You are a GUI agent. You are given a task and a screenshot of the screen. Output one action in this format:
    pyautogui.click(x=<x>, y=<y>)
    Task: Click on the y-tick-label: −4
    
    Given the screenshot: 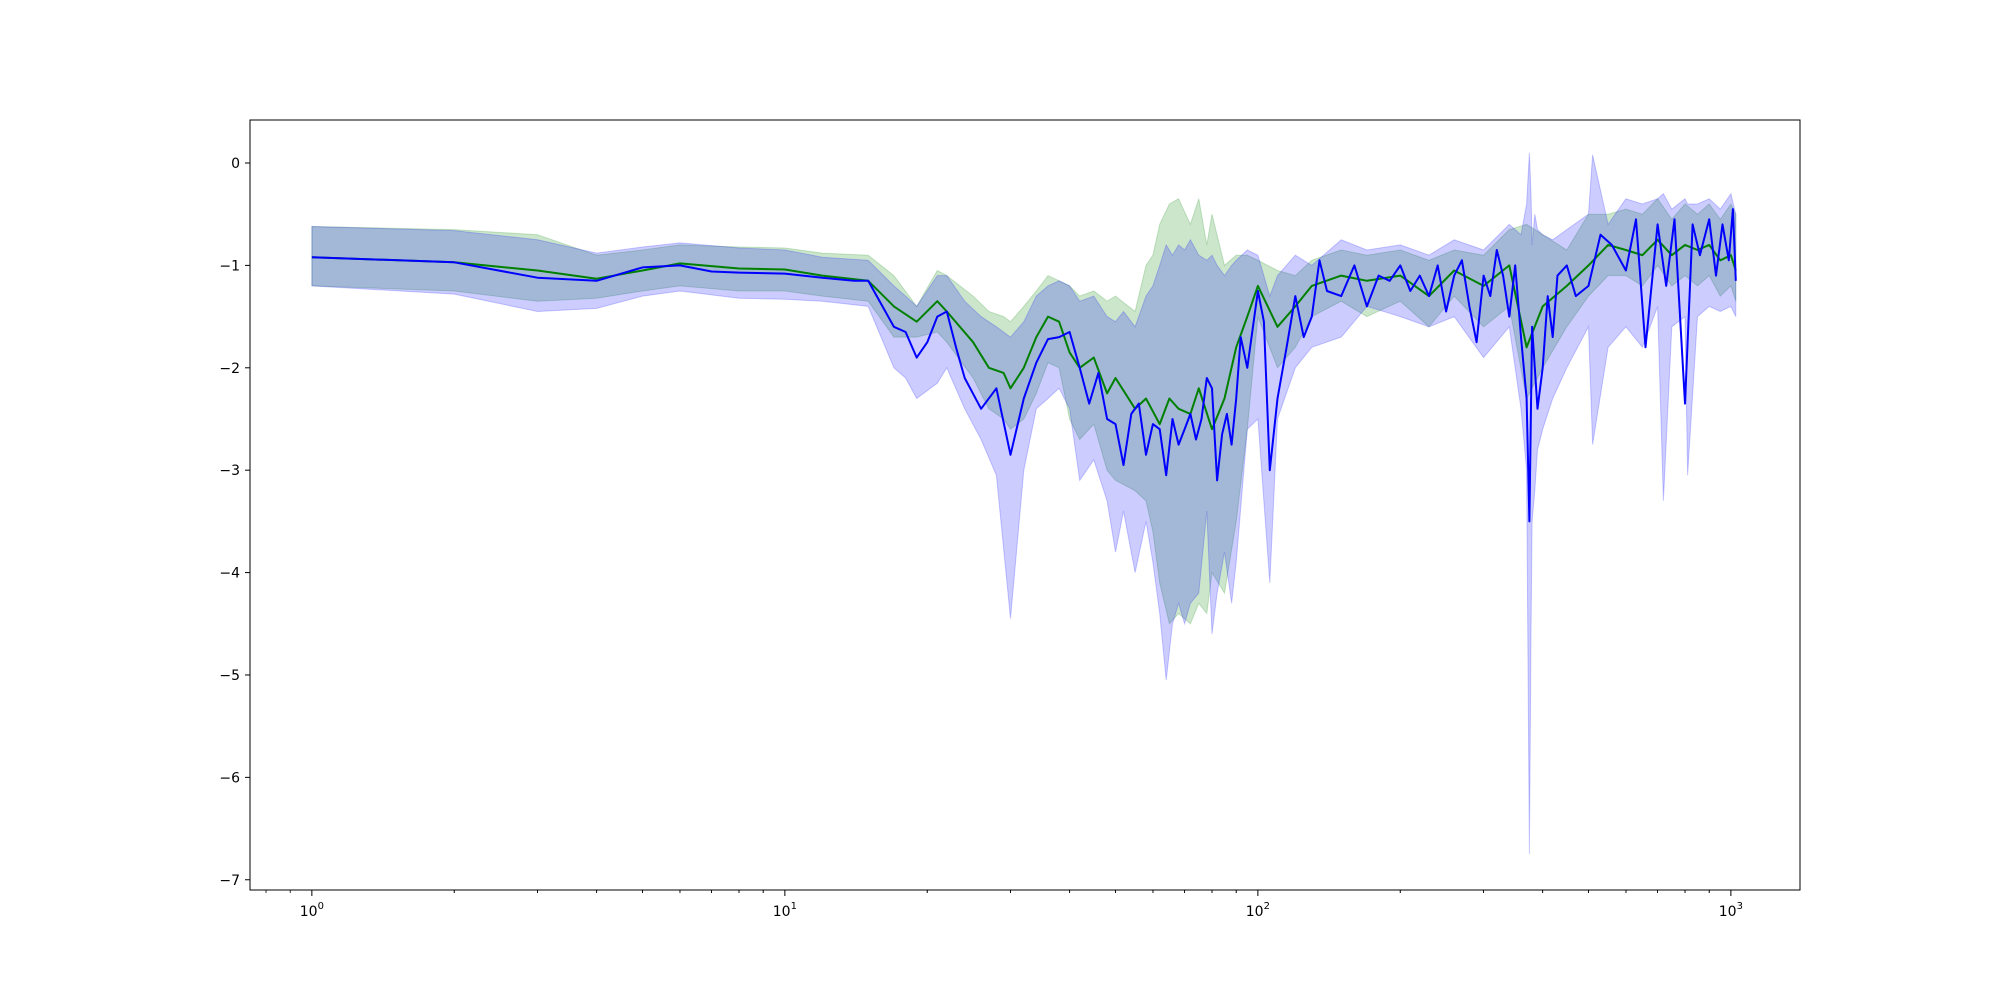 What is the action you would take?
    pyautogui.click(x=229, y=574)
    